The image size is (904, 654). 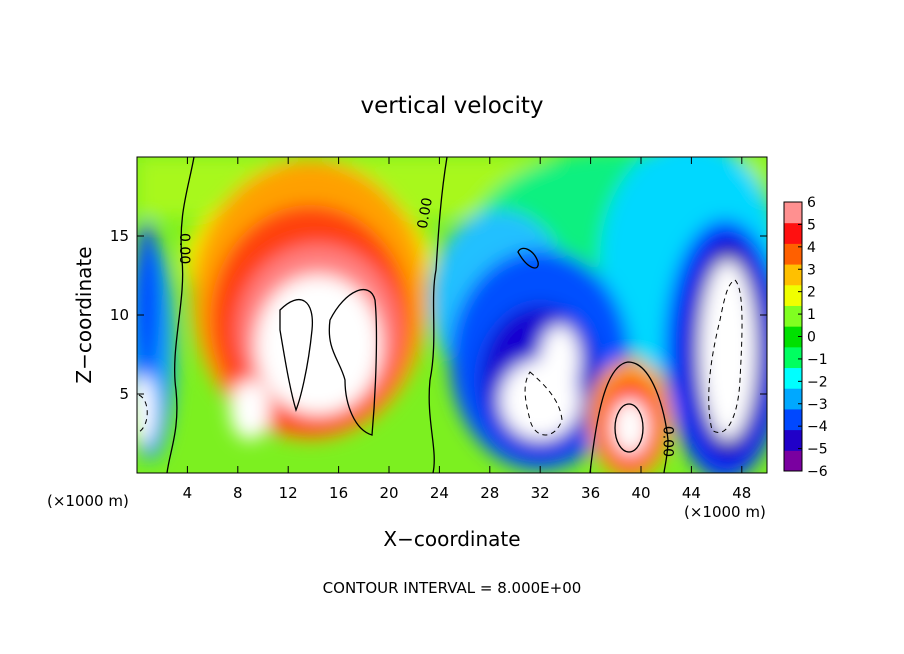 I want to click on x-tick-label: 28, so click(x=489, y=493).